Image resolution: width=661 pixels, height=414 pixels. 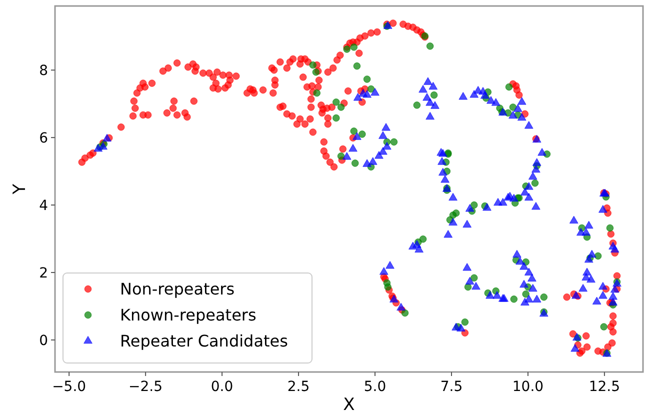 I want to click on x-tick-label: 5.0, so click(x=375, y=387).